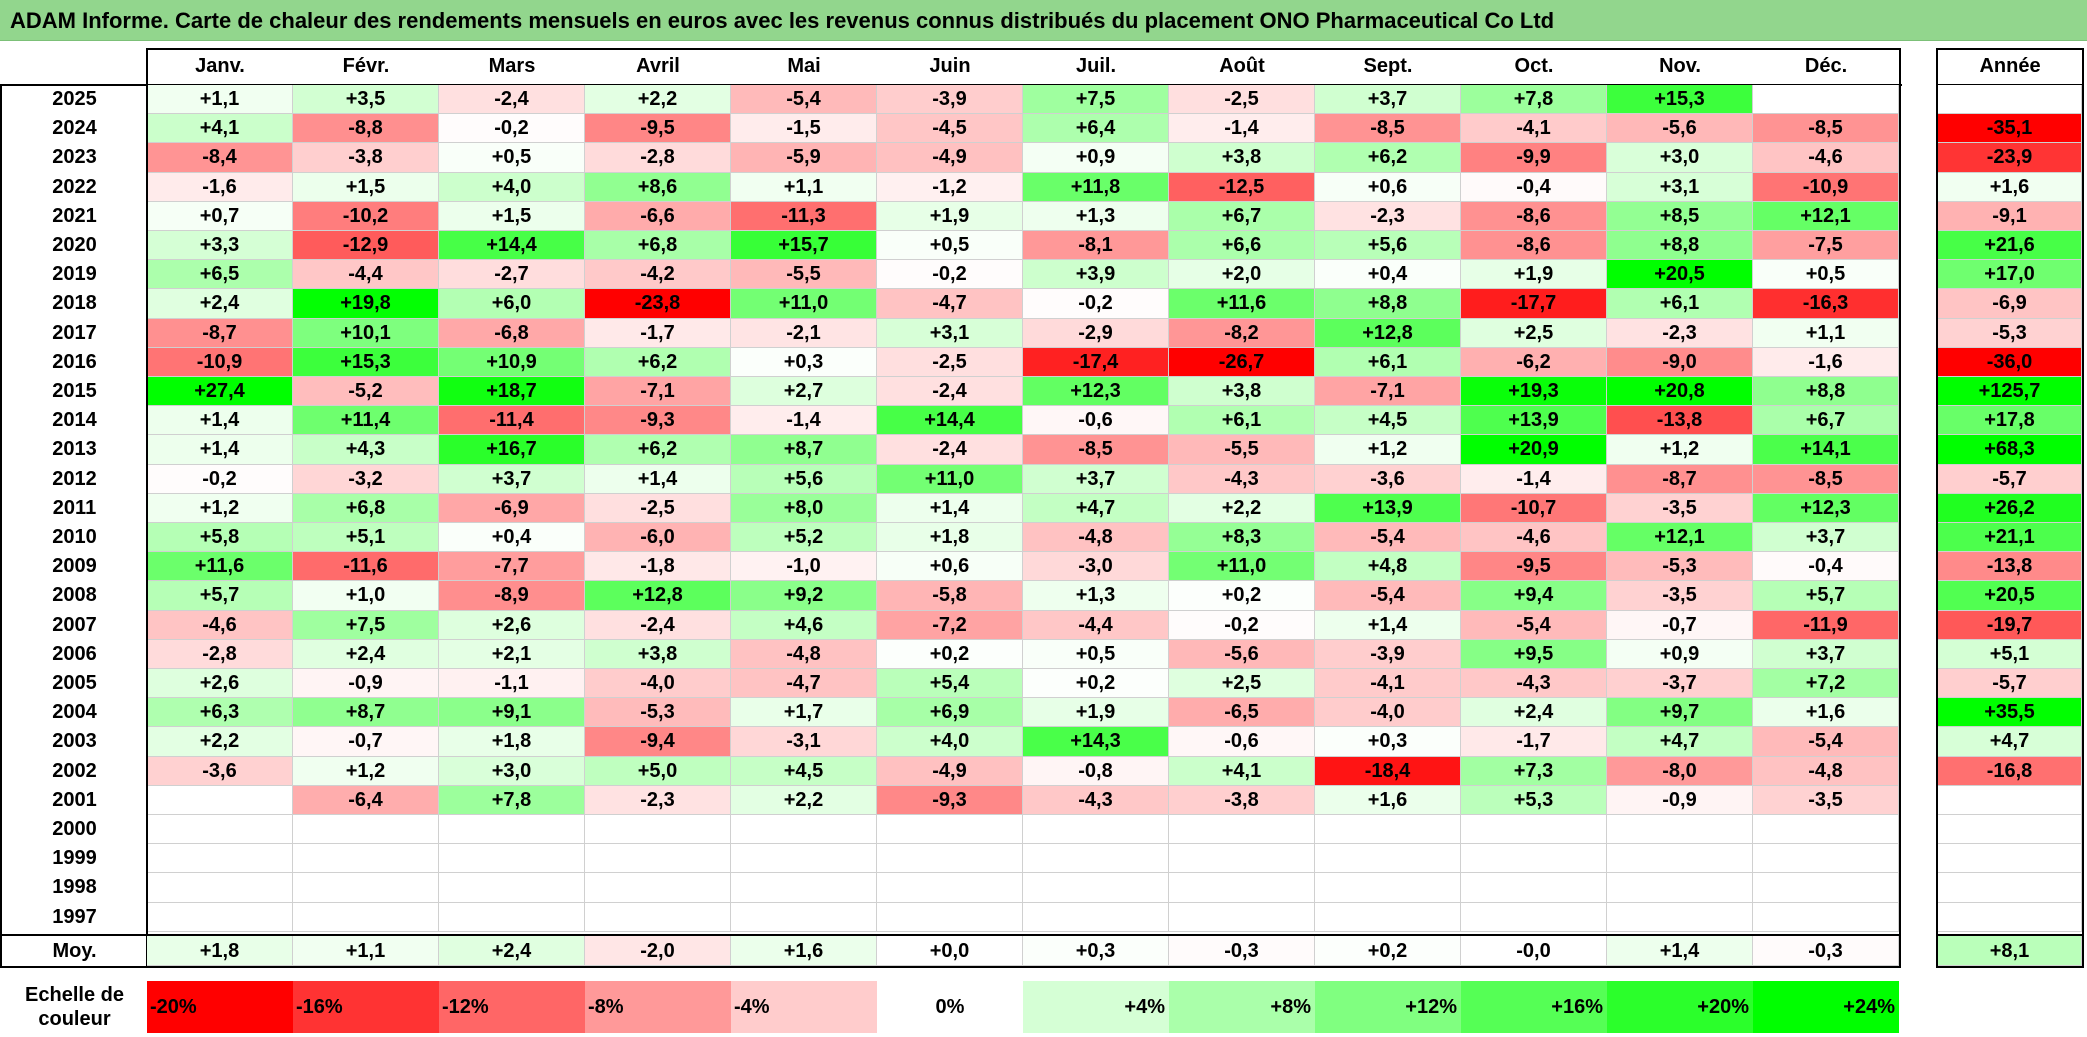 This screenshot has height=1037, width=2087. Describe the element at coordinates (74, 858) in the screenshot. I see `year-label: 1999` at that location.